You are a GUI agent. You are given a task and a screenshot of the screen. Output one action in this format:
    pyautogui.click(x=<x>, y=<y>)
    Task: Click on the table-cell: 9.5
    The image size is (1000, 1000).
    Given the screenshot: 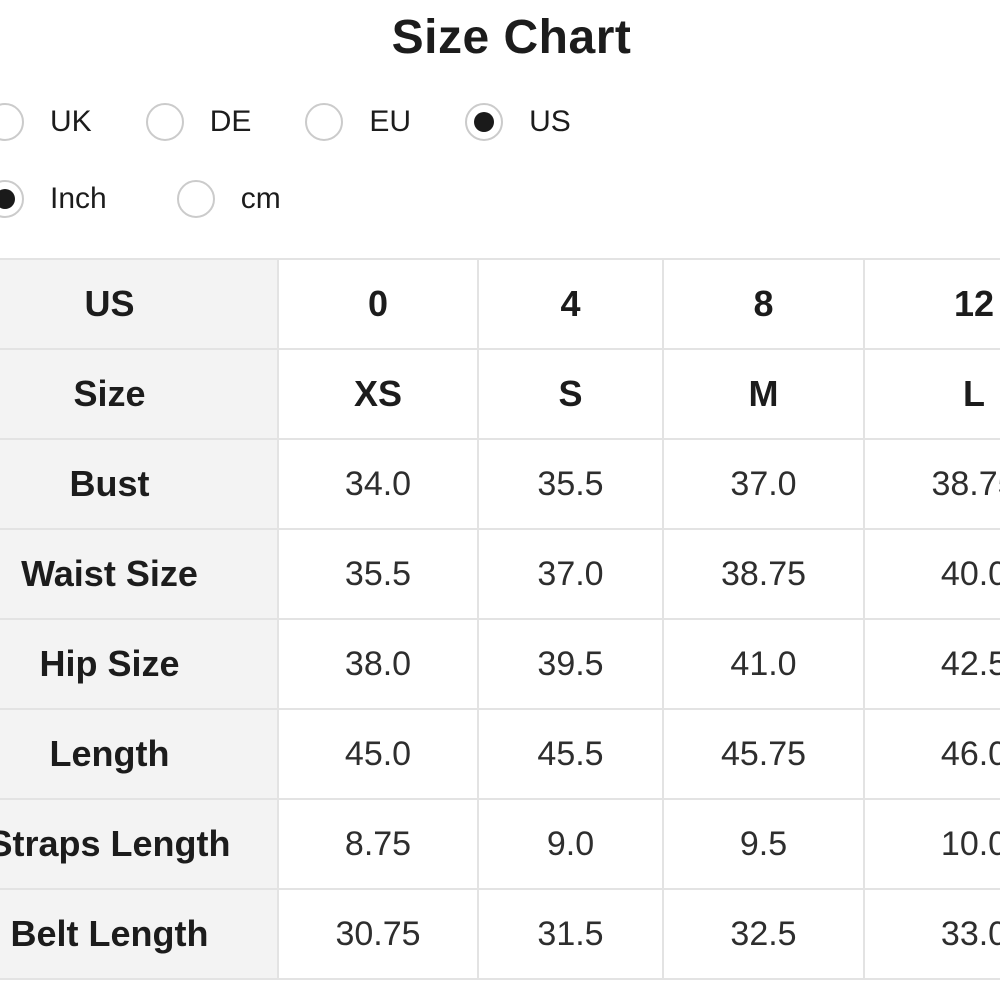 What is the action you would take?
    pyautogui.click(x=763, y=844)
    